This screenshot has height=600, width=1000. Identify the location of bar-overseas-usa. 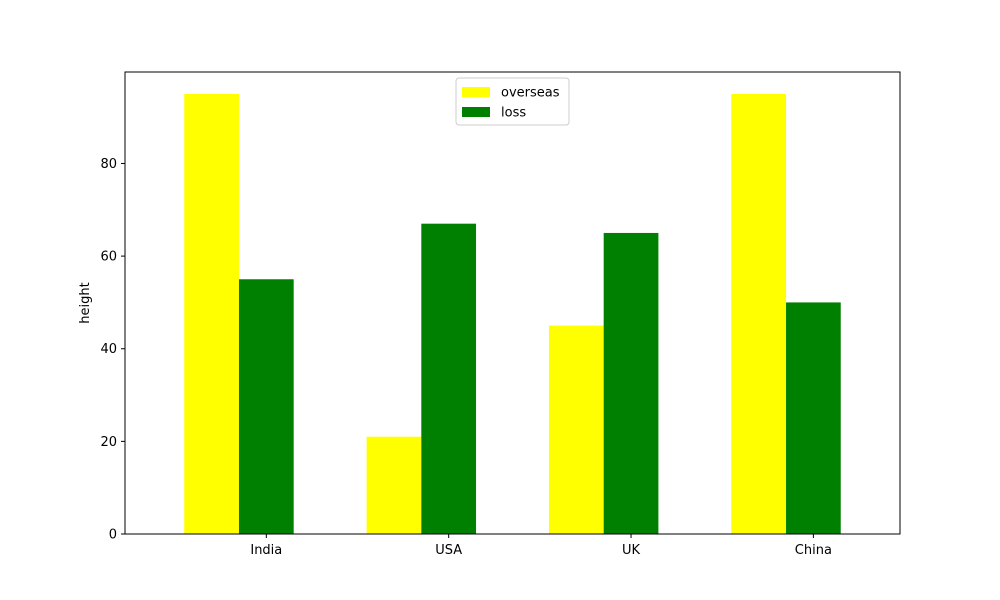
(394, 485).